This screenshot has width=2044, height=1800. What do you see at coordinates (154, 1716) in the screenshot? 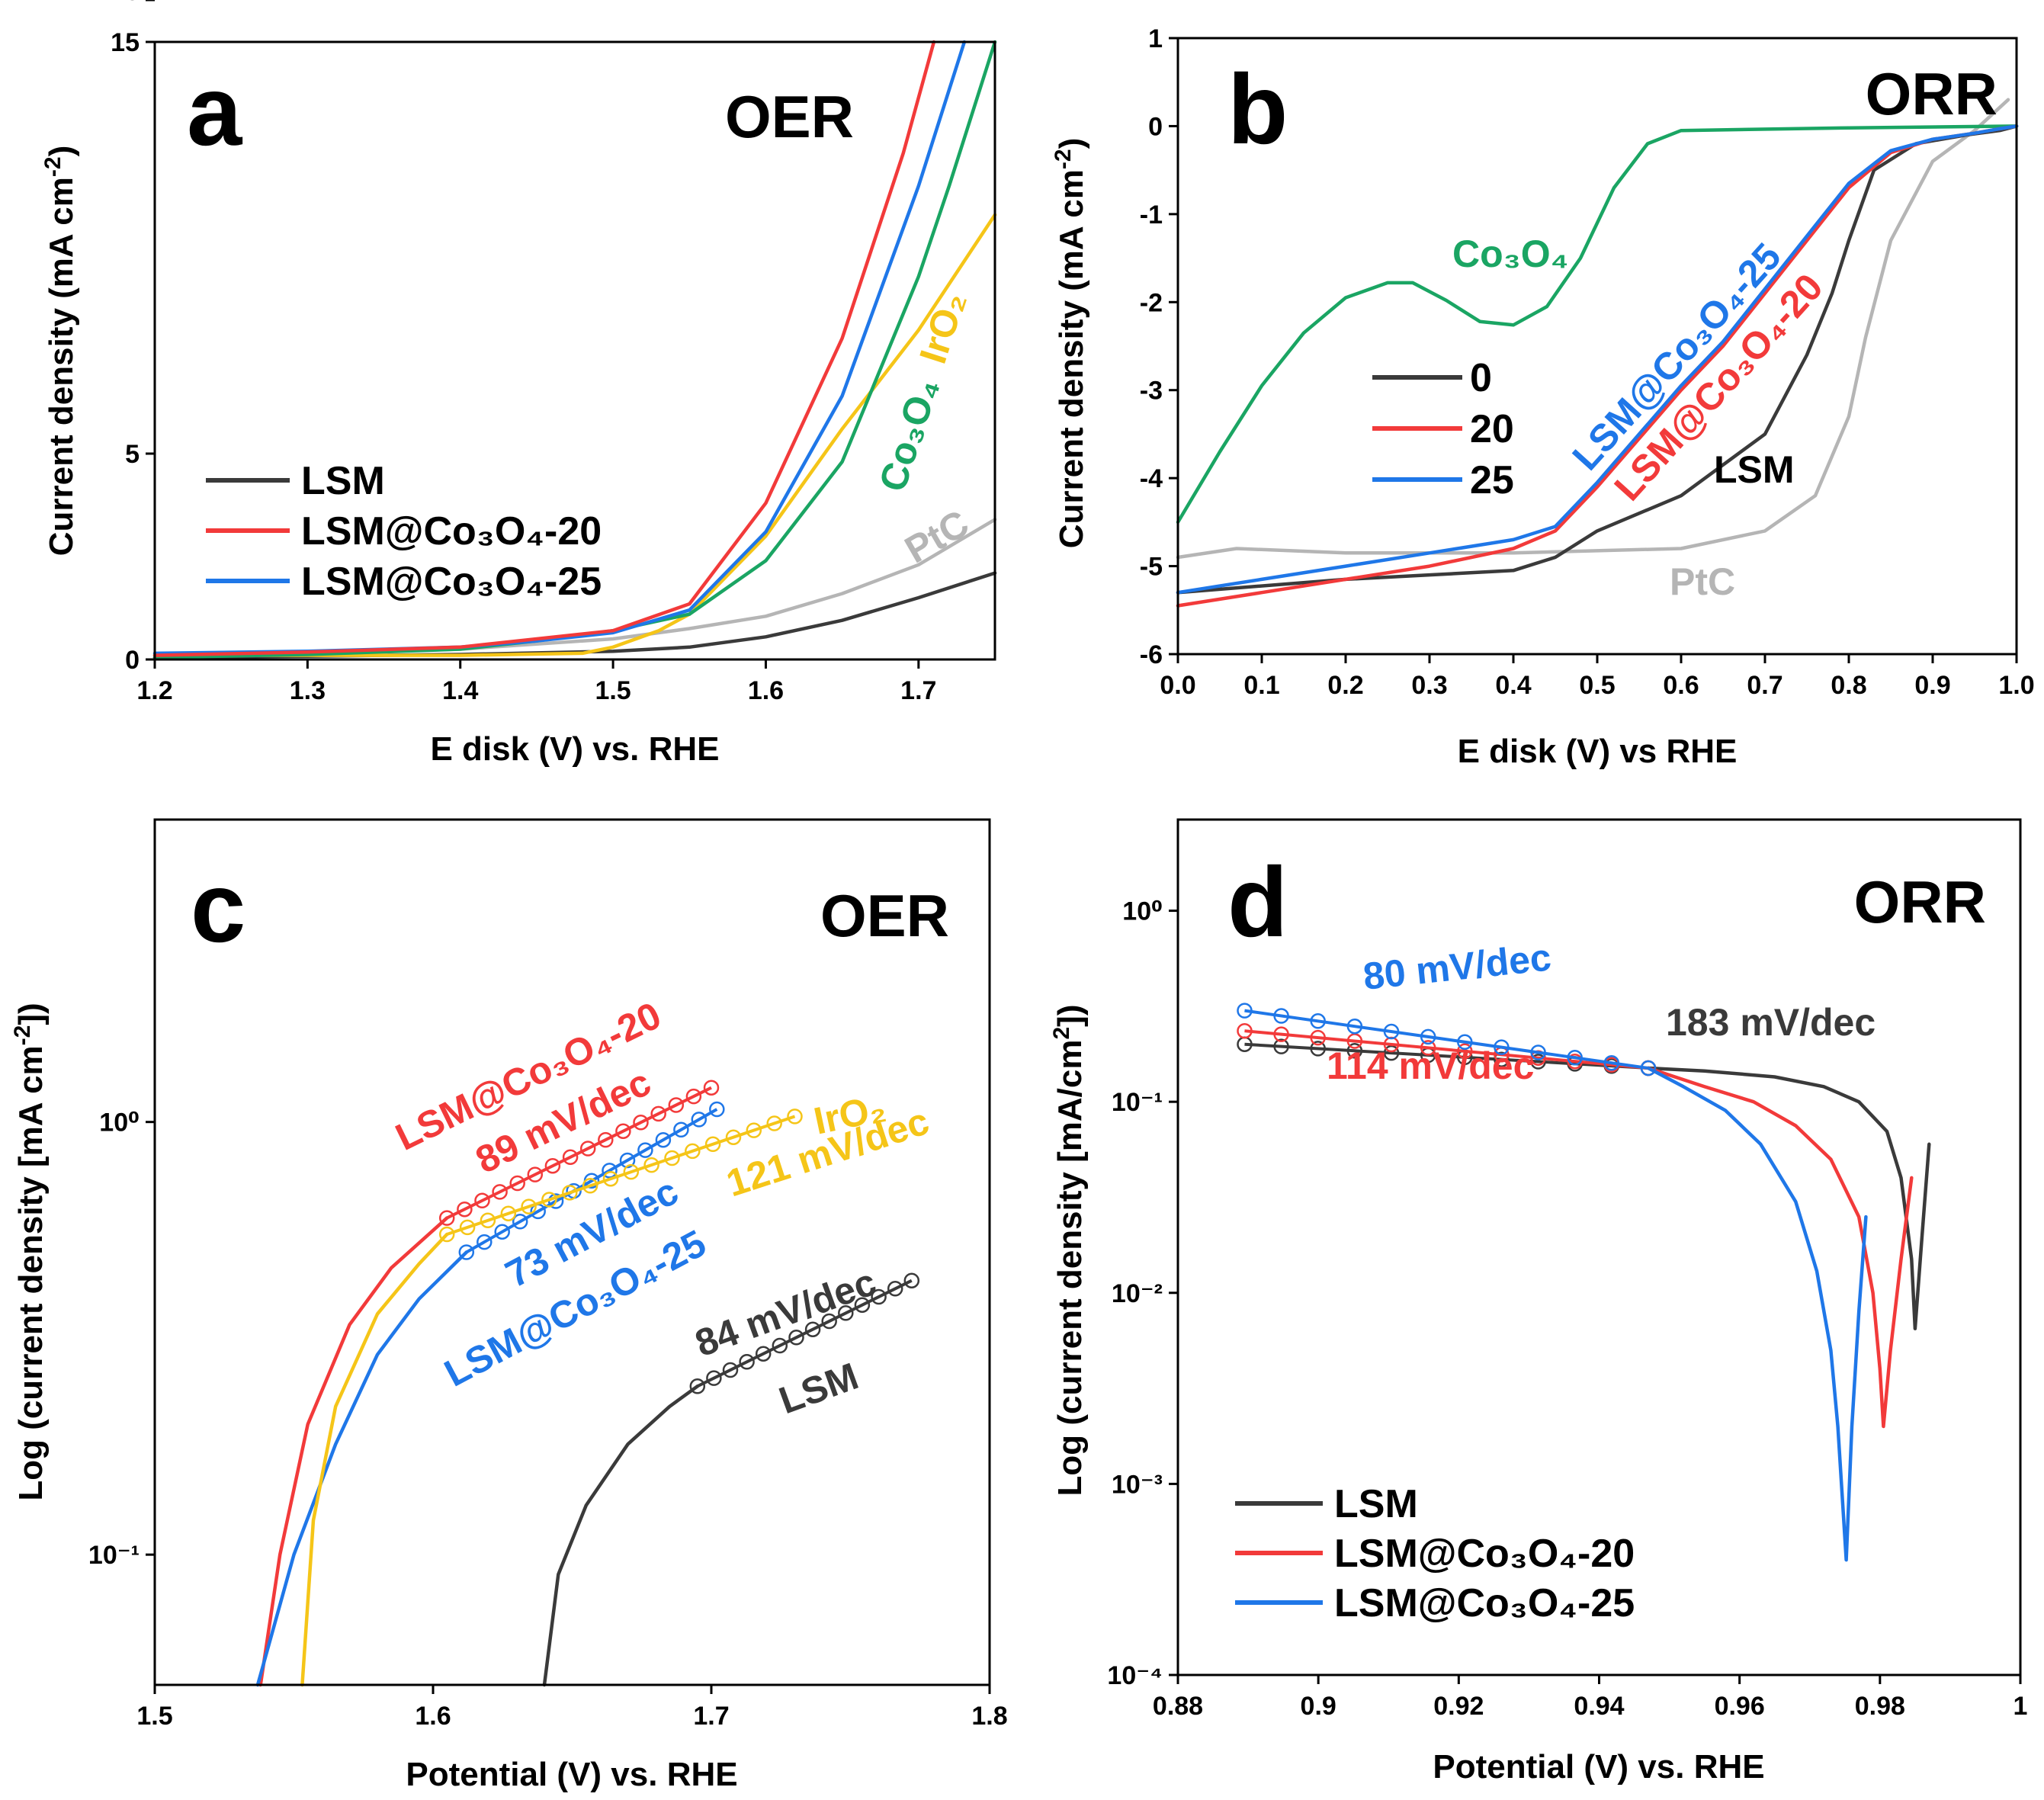
I see `panel-c-xtick-label: 1.5` at bounding box center [154, 1716].